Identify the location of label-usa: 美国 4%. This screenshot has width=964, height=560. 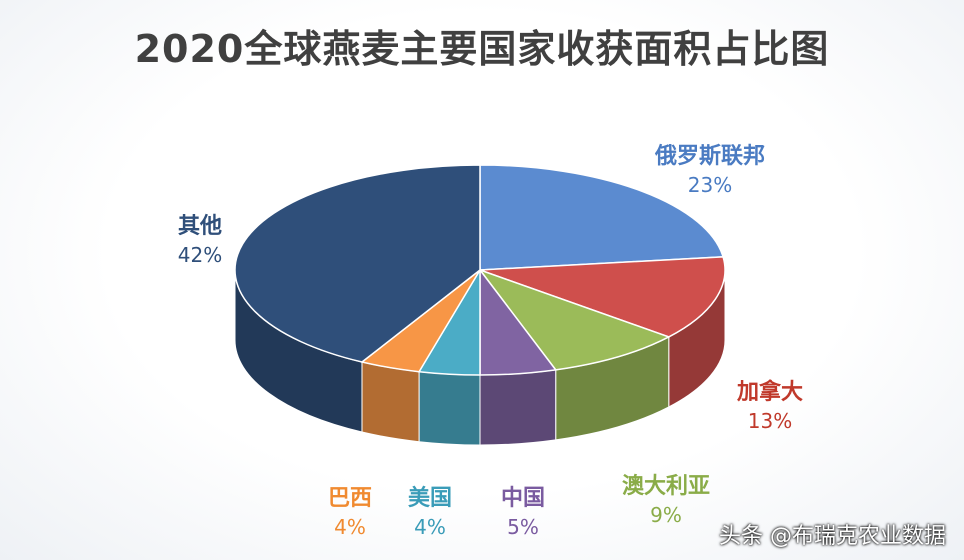
(430, 512).